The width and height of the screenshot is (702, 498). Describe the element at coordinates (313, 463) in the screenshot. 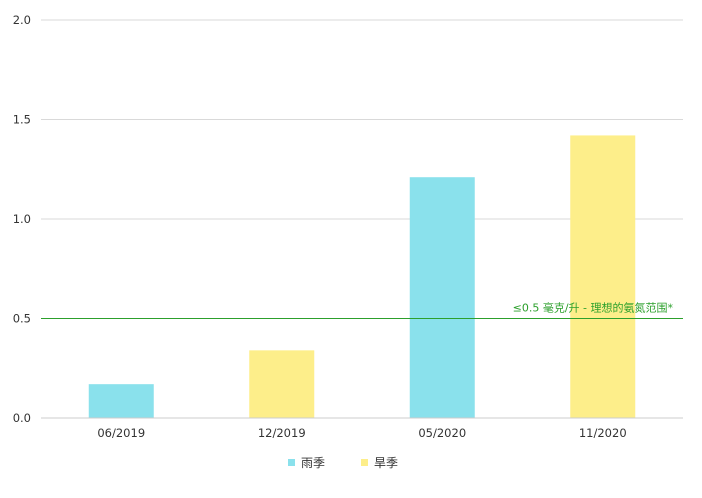

I see `legend-label-rainy: 雨季` at that location.